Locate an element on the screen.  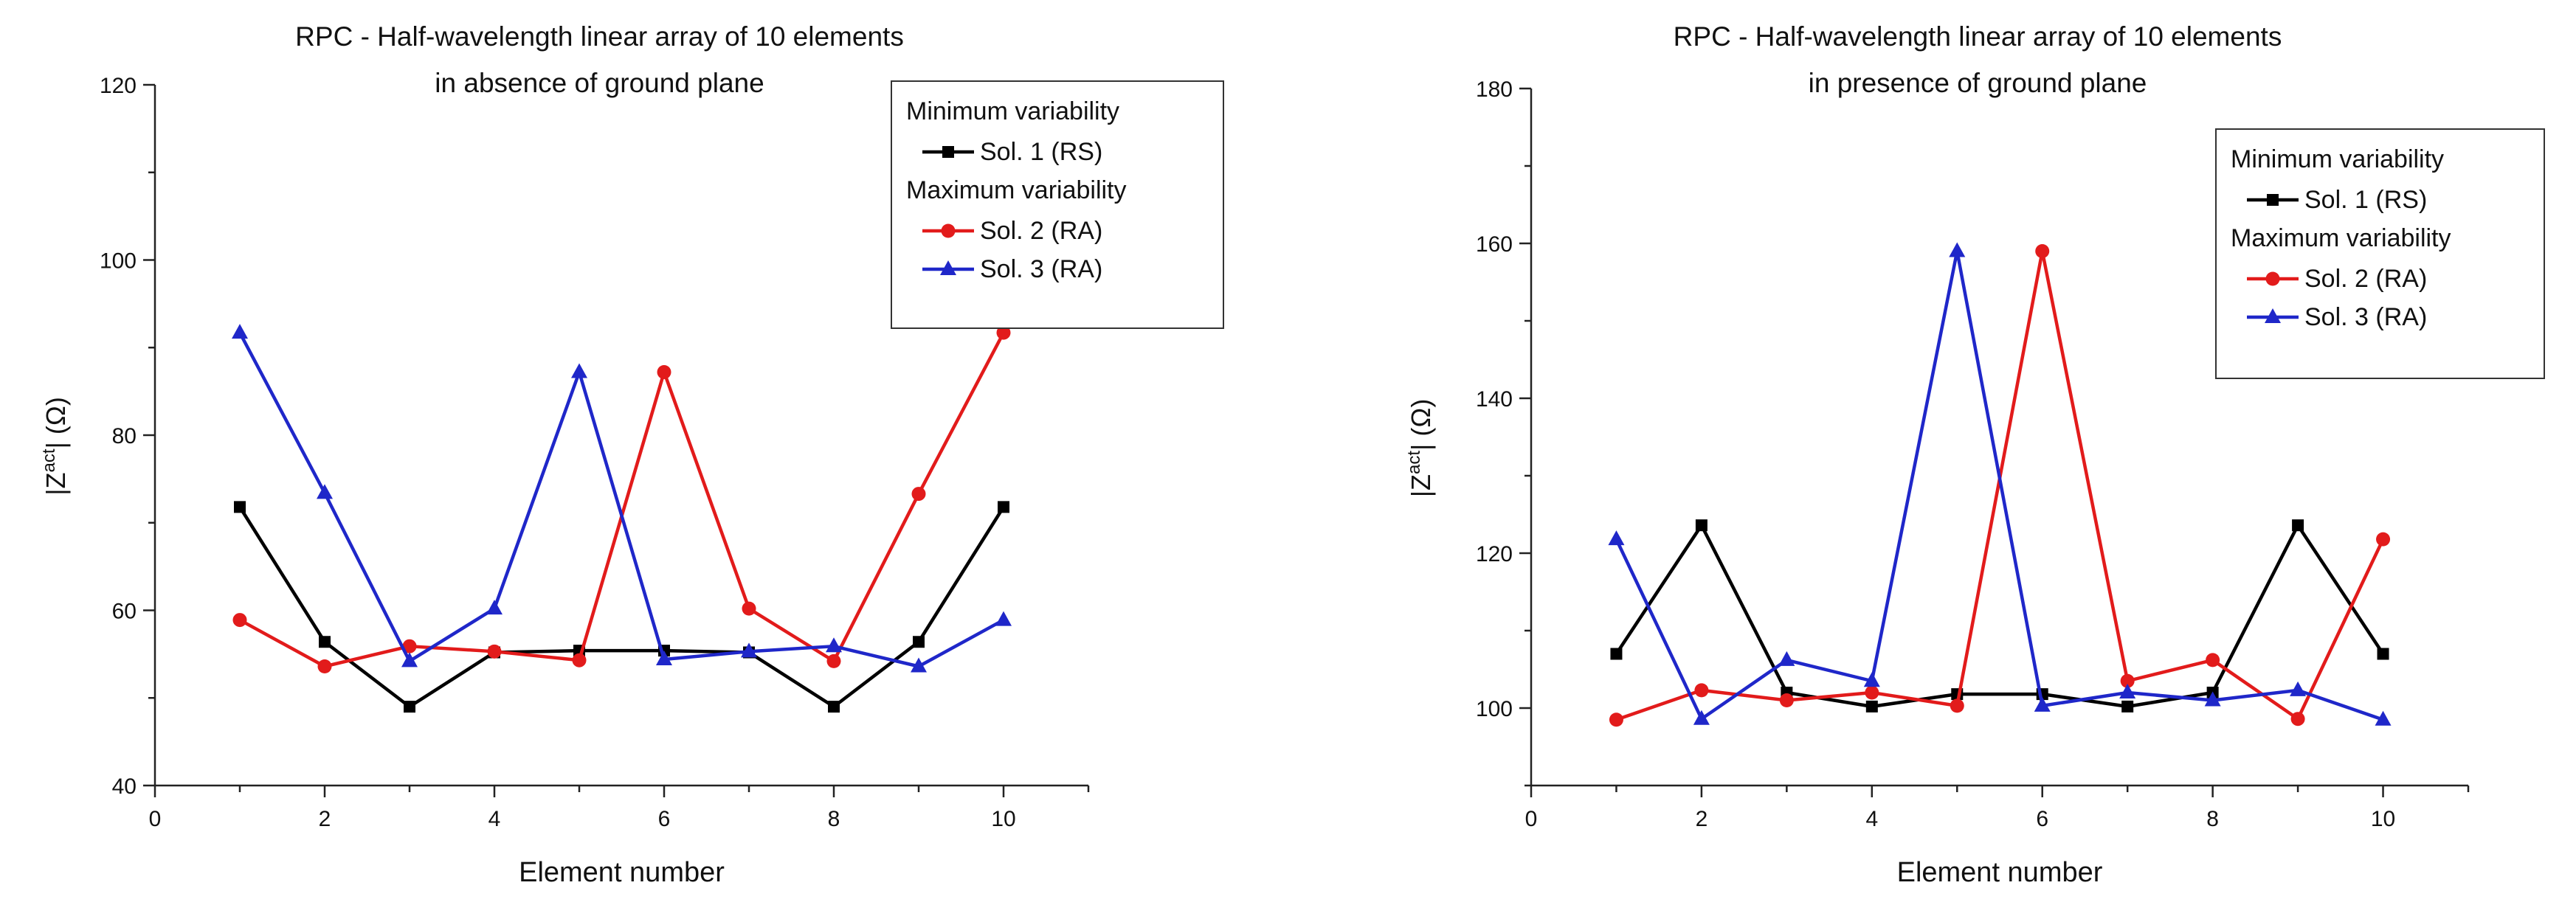
legend-group-heading: Minimum variability is located at coordinates (1013, 111).